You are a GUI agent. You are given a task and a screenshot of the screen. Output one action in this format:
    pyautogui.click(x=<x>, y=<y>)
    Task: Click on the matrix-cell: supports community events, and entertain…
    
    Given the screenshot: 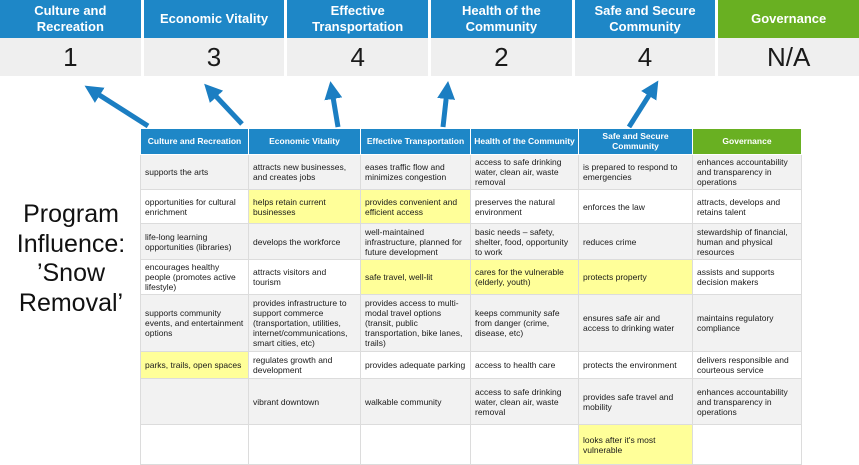 What is the action you would take?
    pyautogui.click(x=194, y=323)
    